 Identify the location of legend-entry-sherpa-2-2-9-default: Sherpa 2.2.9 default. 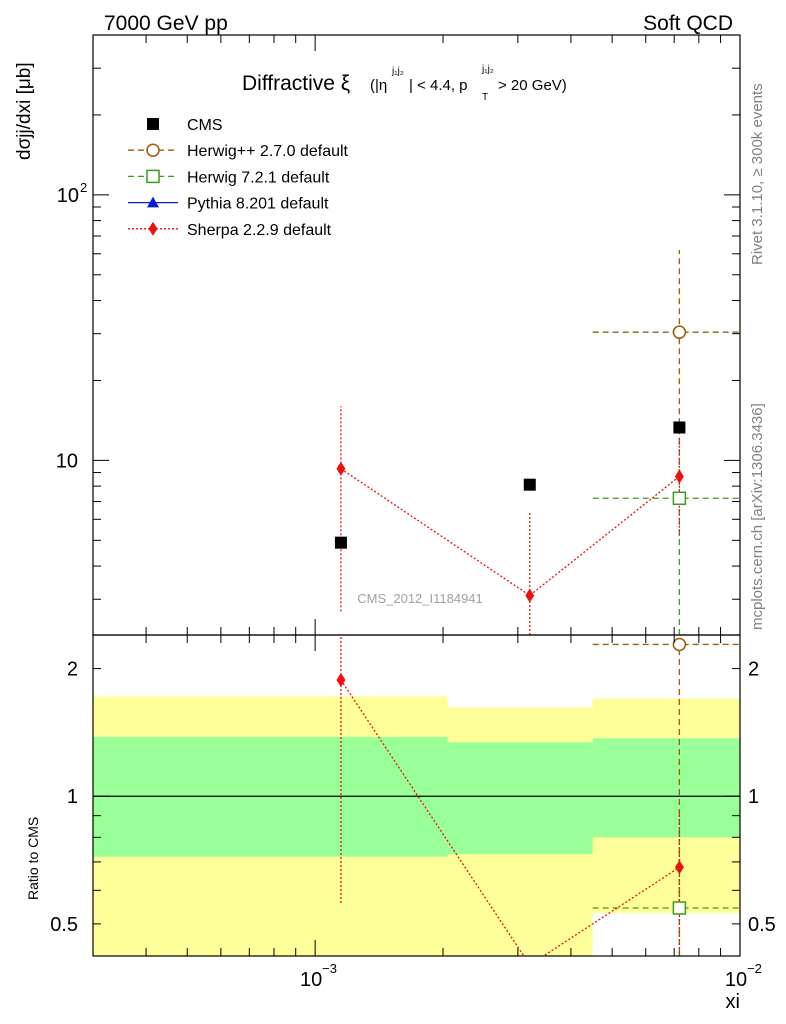
(230, 230).